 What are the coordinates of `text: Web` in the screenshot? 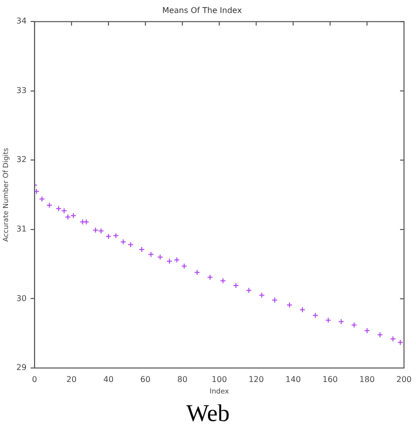 It's located at (208, 414).